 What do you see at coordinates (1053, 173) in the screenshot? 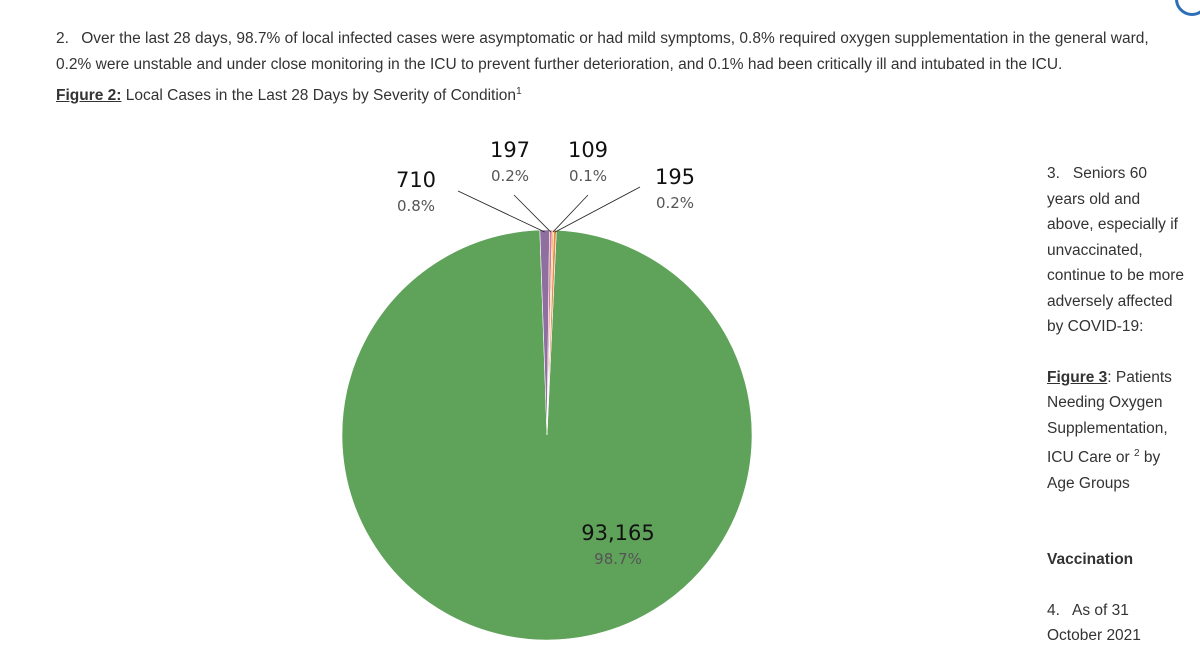
I see `paragraph-3-number: 3.` at bounding box center [1053, 173].